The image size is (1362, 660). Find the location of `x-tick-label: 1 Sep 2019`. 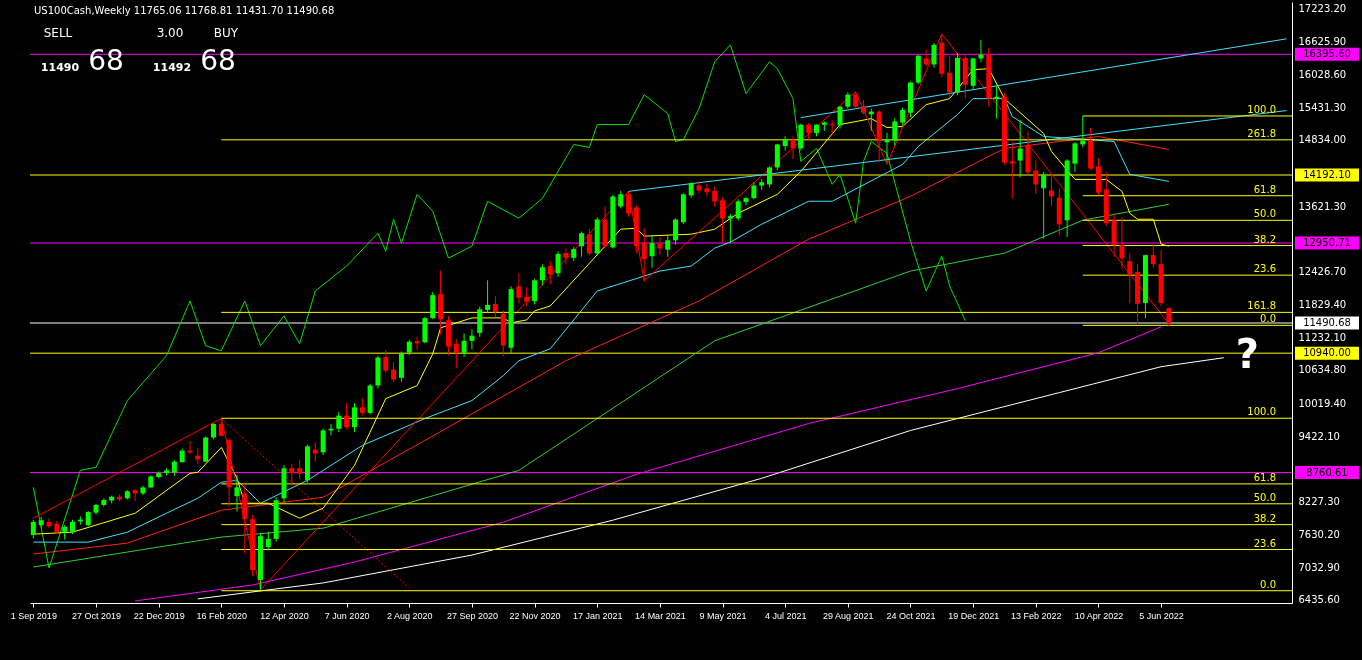

x-tick-label: 1 Sep 2019 is located at coordinates (33, 615).